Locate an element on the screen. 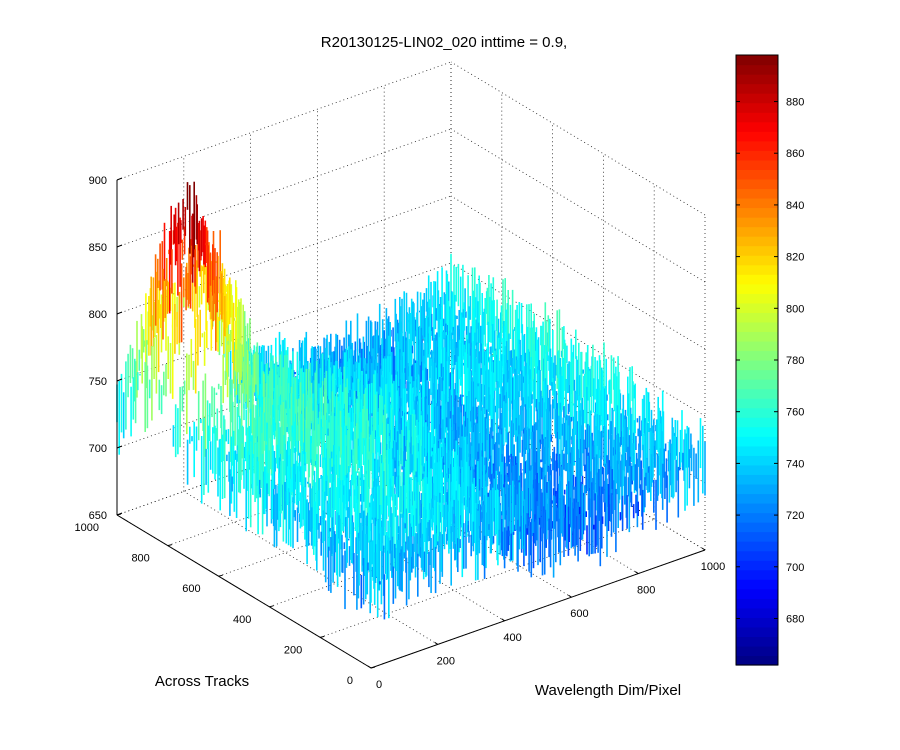 This screenshot has height=750, width=900. y-axis-line is located at coordinates (244, 591).